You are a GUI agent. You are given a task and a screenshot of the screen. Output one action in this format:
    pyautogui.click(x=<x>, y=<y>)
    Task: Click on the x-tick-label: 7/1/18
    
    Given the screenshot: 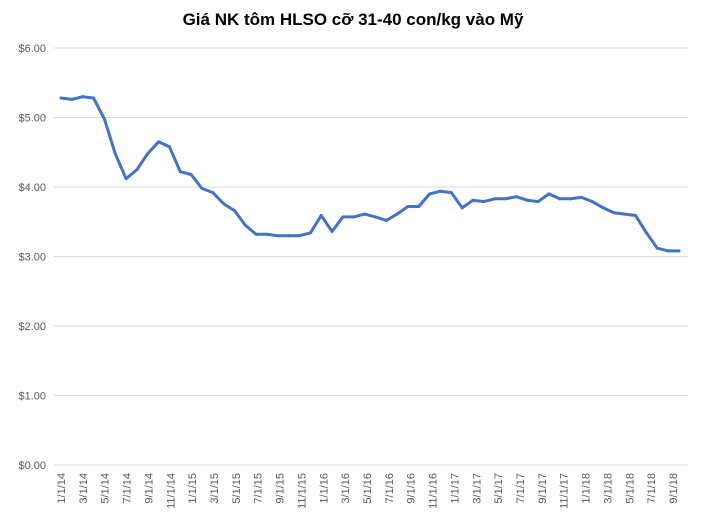 What is the action you would take?
    pyautogui.click(x=652, y=488)
    